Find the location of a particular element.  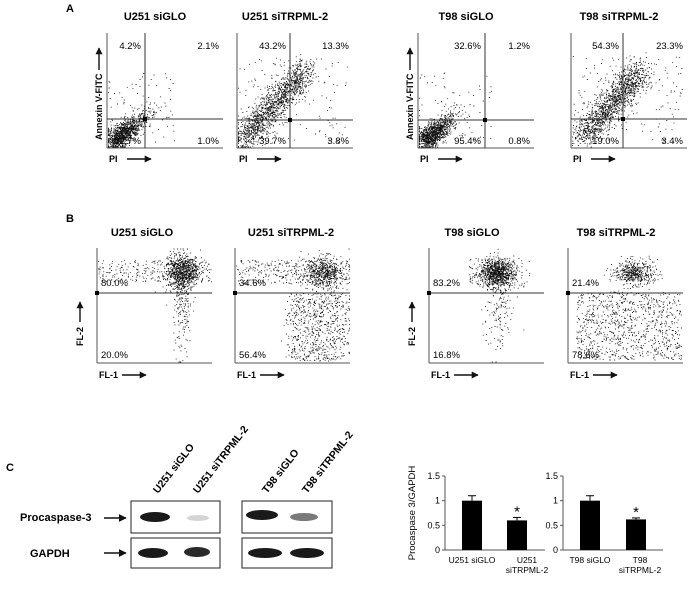

quadrant-upper-right: 1.2% is located at coordinates (519, 46).